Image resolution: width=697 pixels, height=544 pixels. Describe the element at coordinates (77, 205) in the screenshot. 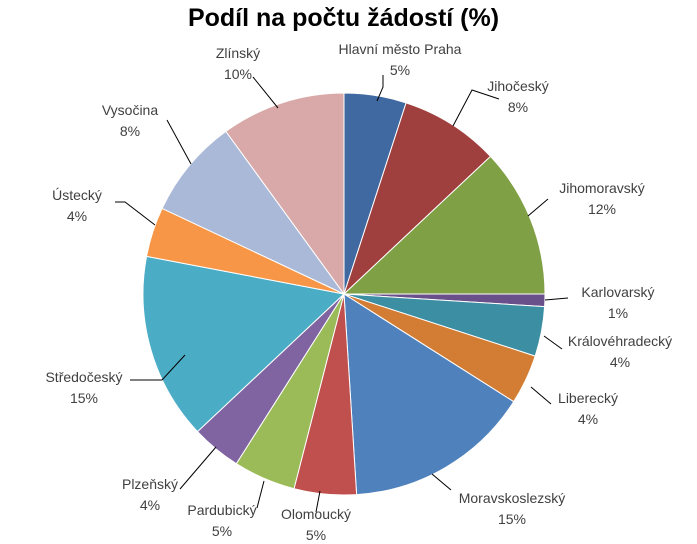

I see `slice-label-ustecky: Ústecký 4%` at that location.